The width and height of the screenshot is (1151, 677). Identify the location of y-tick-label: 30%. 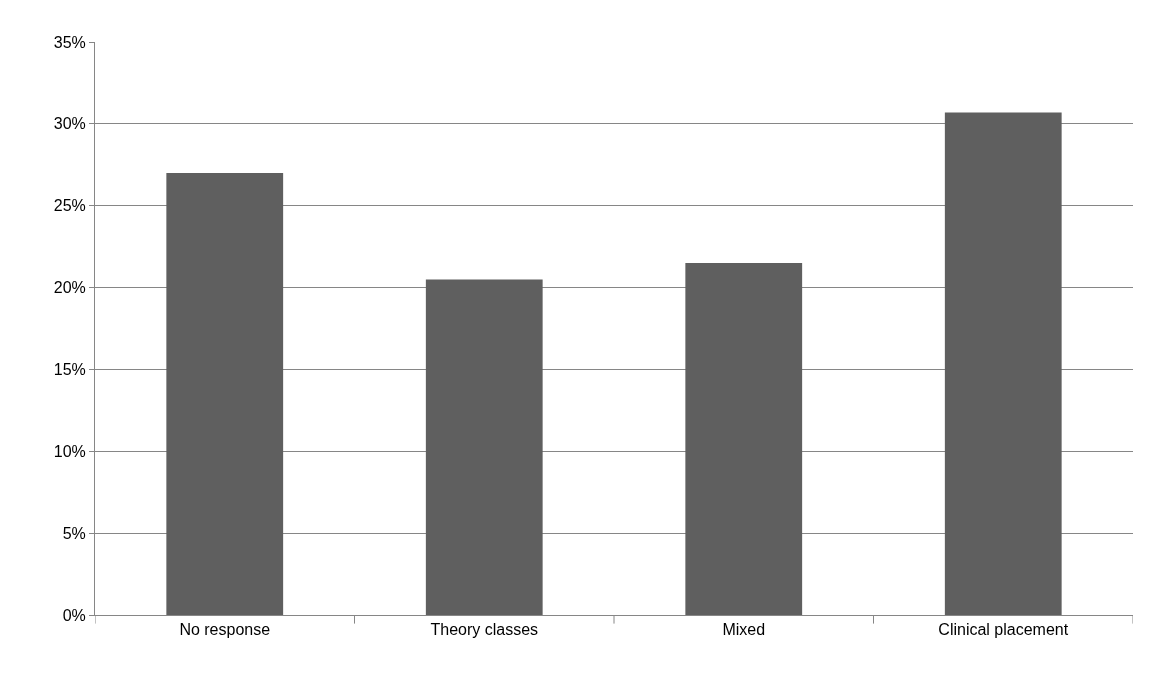
(69, 124).